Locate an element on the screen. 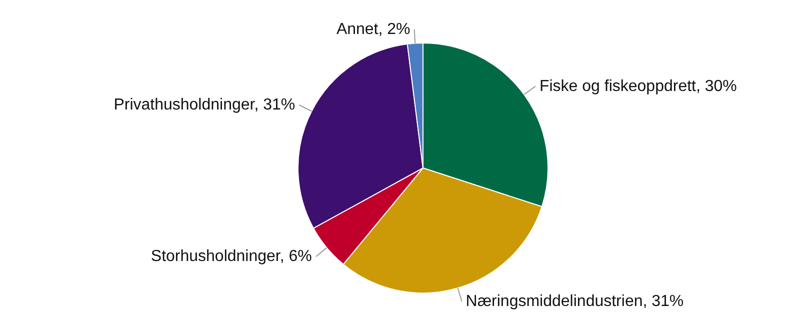 This screenshot has width=800, height=326. slice-label: Annet, 2% is located at coordinates (373, 29).